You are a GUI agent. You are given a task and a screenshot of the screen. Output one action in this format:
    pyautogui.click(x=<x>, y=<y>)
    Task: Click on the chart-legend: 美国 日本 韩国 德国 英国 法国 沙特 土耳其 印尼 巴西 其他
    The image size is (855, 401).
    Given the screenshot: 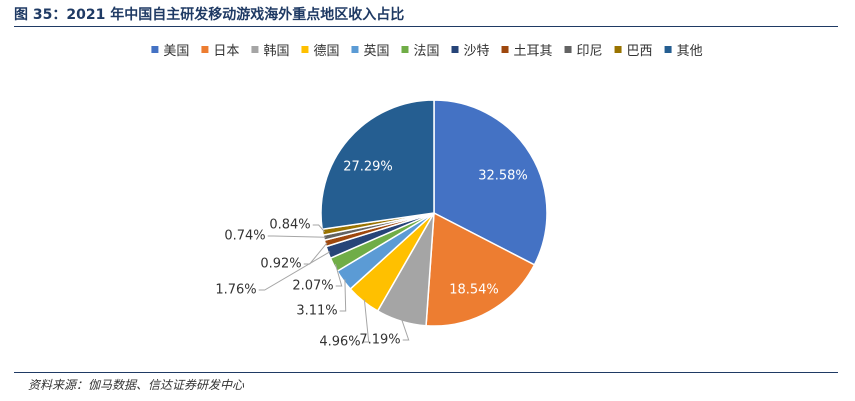 What is the action you would take?
    pyautogui.click(x=427, y=51)
    